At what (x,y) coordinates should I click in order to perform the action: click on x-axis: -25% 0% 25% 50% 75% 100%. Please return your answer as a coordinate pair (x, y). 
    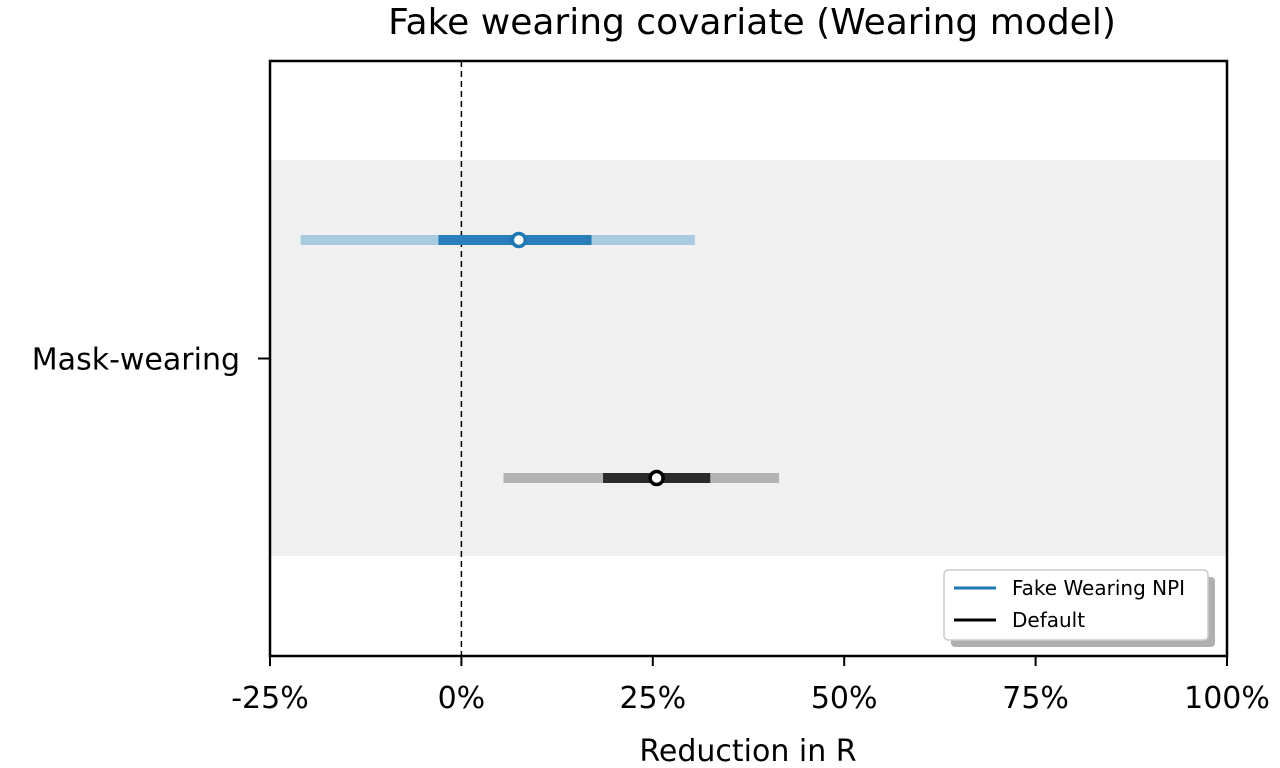
    Looking at the image, I should click on (750, 686).